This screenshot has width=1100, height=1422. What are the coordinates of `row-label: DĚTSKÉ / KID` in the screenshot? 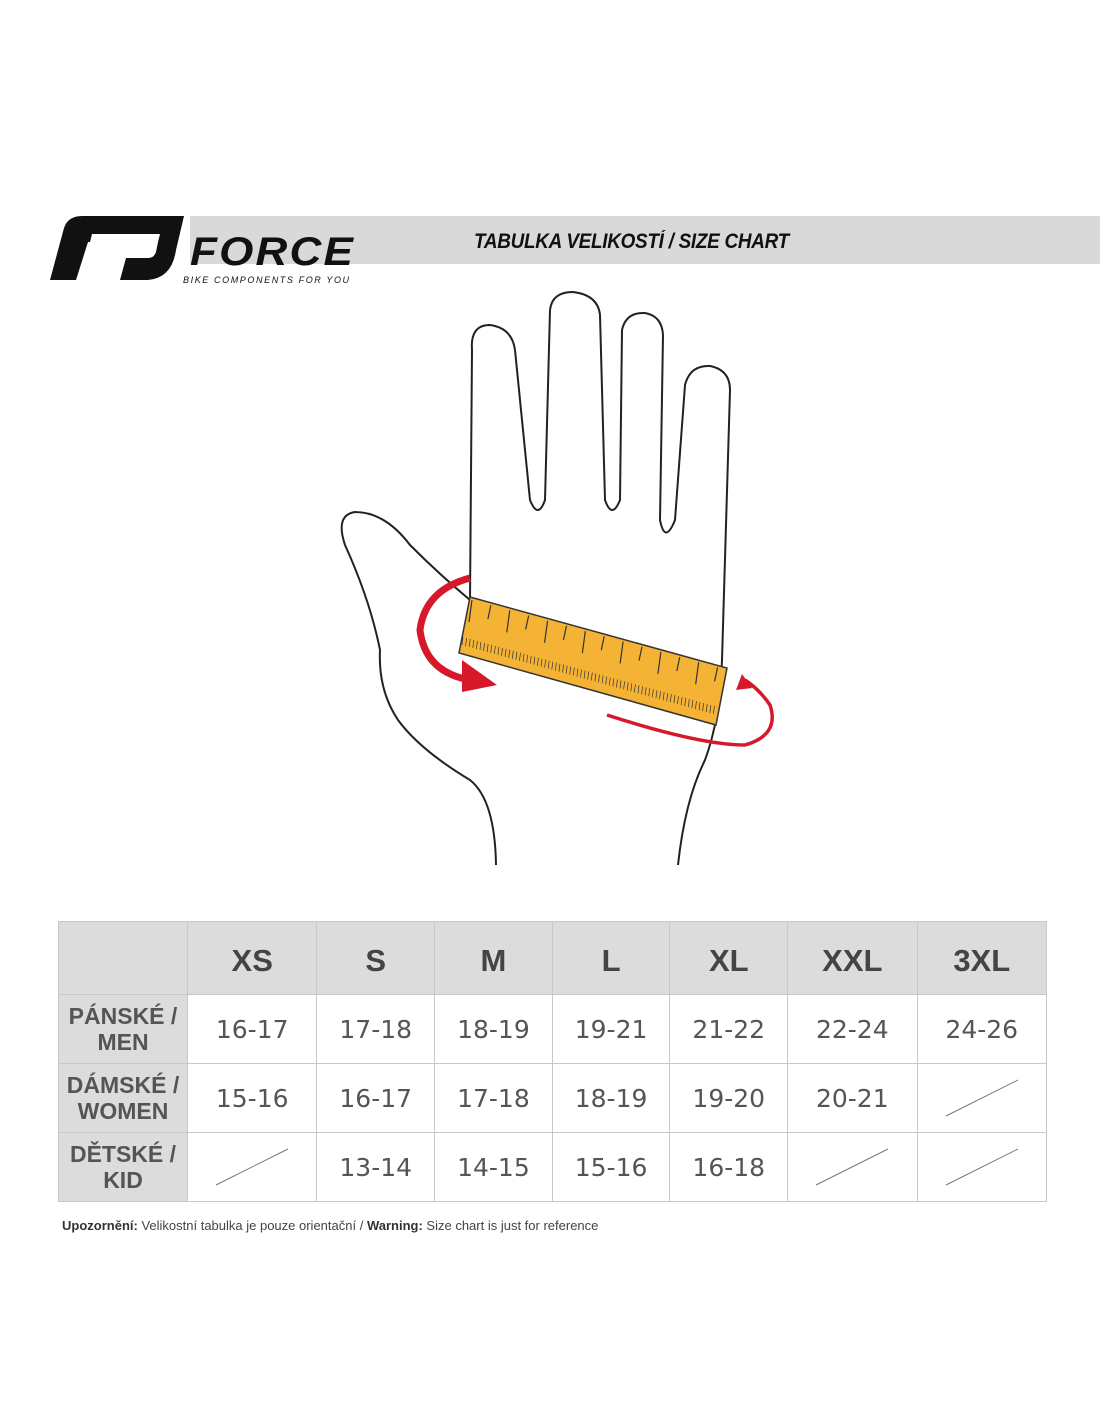 It's located at (123, 1167).